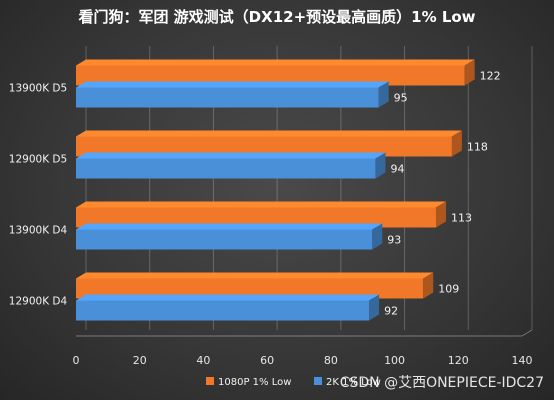 This screenshot has width=554, height=400. Describe the element at coordinates (458, 360) in the screenshot. I see `x-tick-label: 120` at that location.